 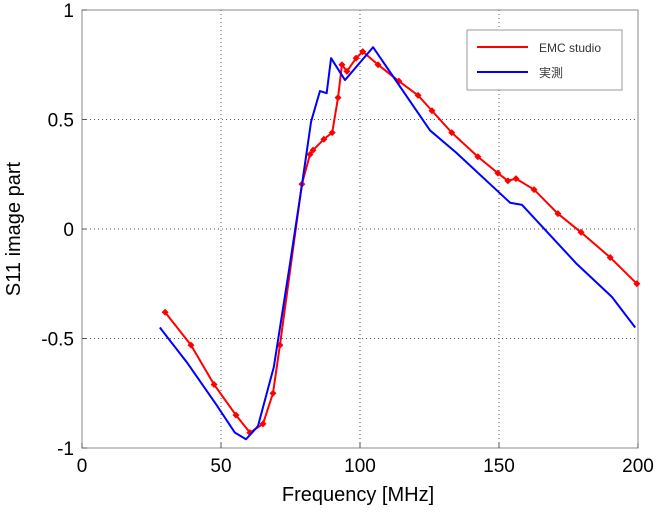 I want to click on y-ticks: -1 -0.5 0 0.5 1, so click(x=64, y=230).